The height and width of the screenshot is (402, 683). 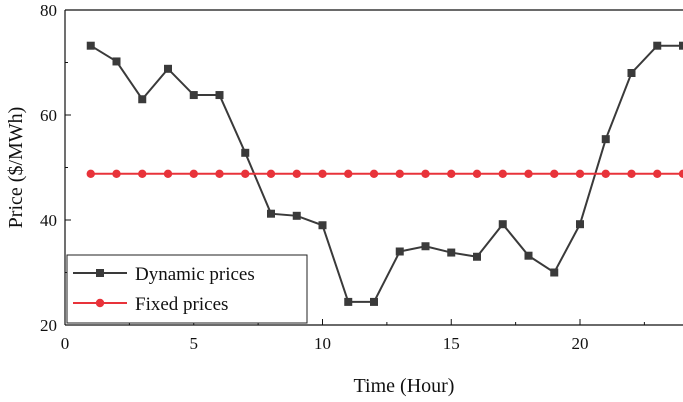 What do you see at coordinates (16, 168) in the screenshot?
I see `y-axis-title: Price ($/MWh)` at bounding box center [16, 168].